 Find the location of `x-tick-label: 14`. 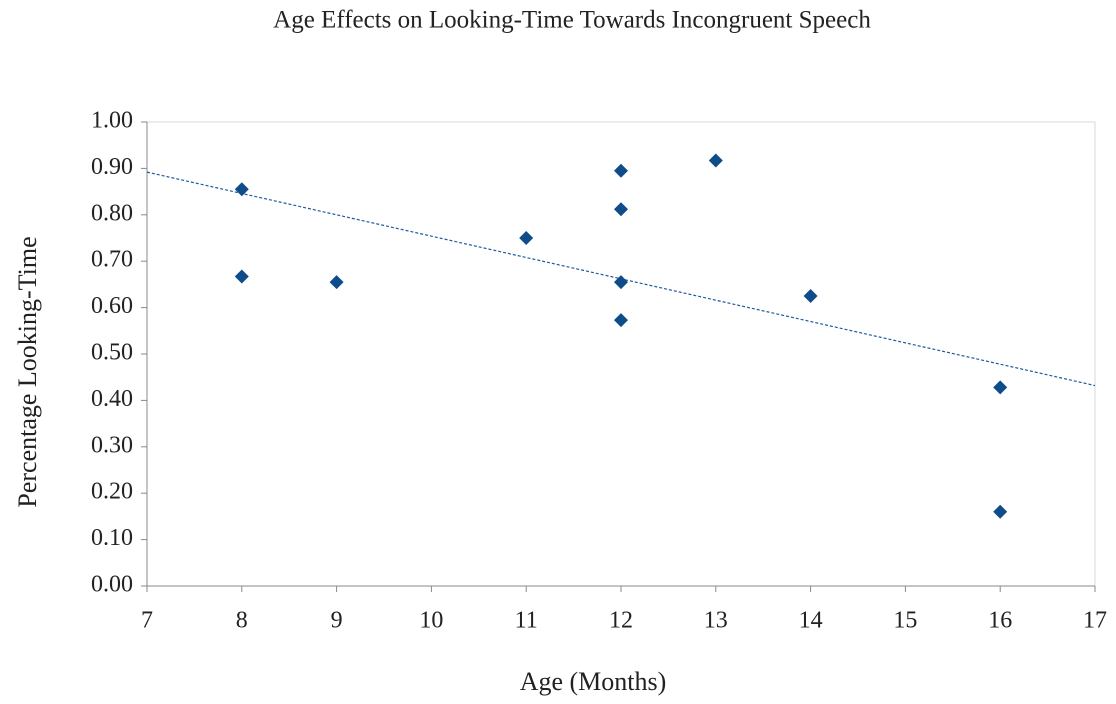

x-tick-label: 14 is located at coordinates (811, 621).